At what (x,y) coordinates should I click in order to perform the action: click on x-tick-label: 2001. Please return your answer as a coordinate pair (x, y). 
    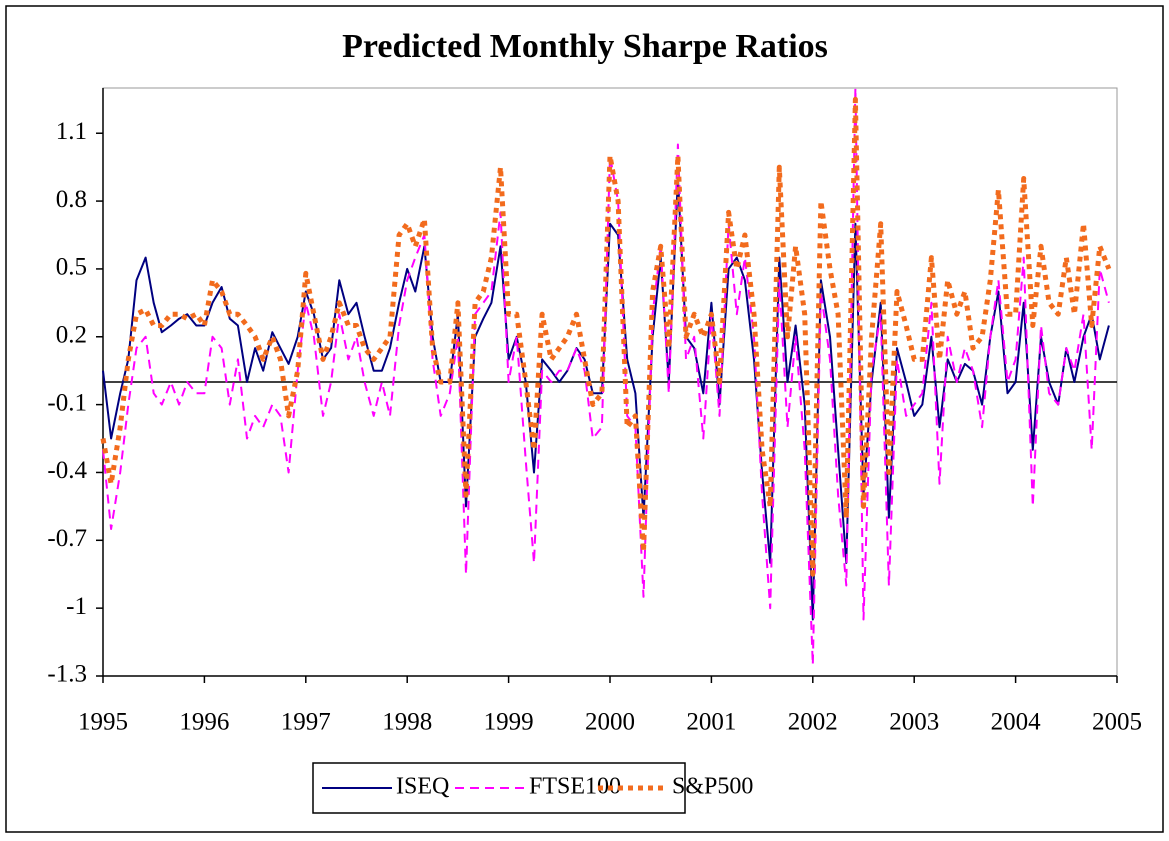
    Looking at the image, I should click on (711, 722).